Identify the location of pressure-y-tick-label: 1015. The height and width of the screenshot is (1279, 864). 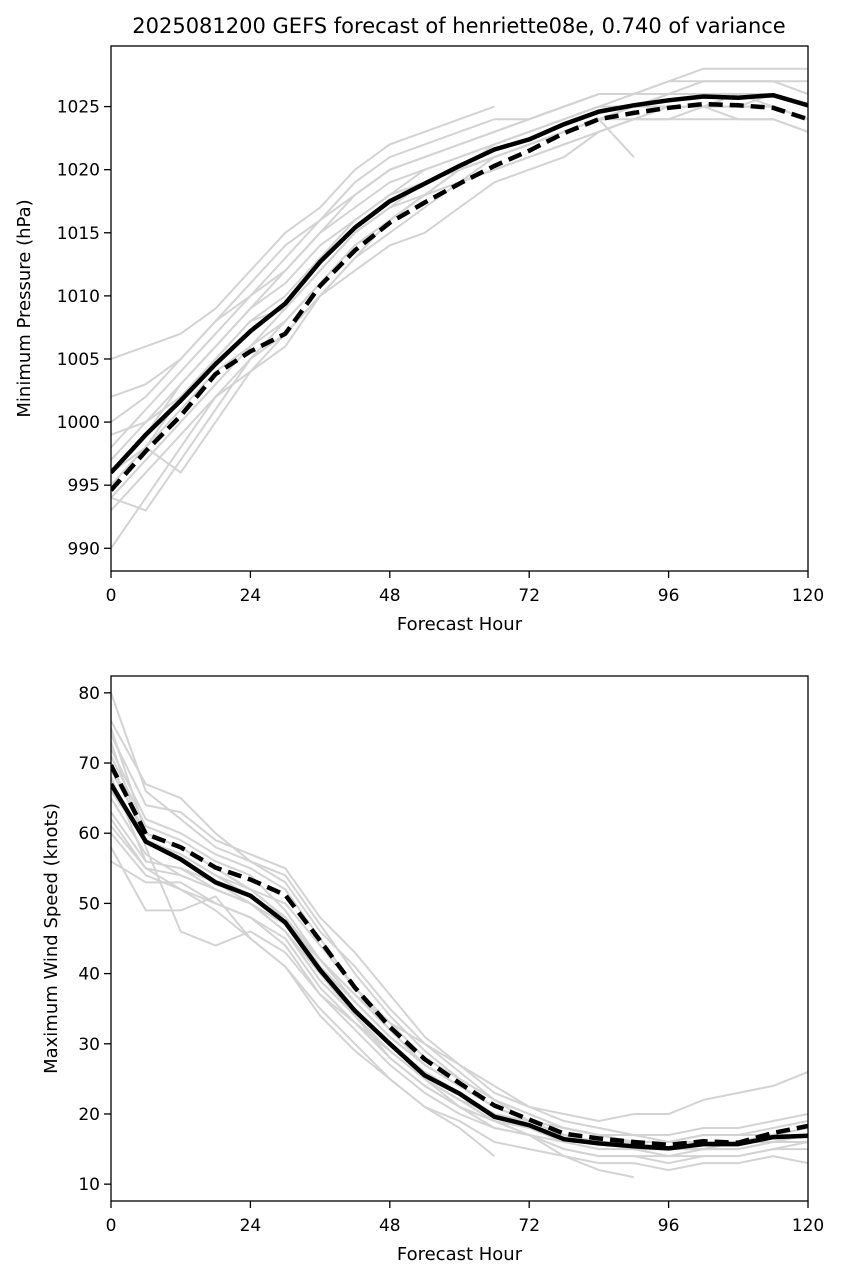
(78, 234).